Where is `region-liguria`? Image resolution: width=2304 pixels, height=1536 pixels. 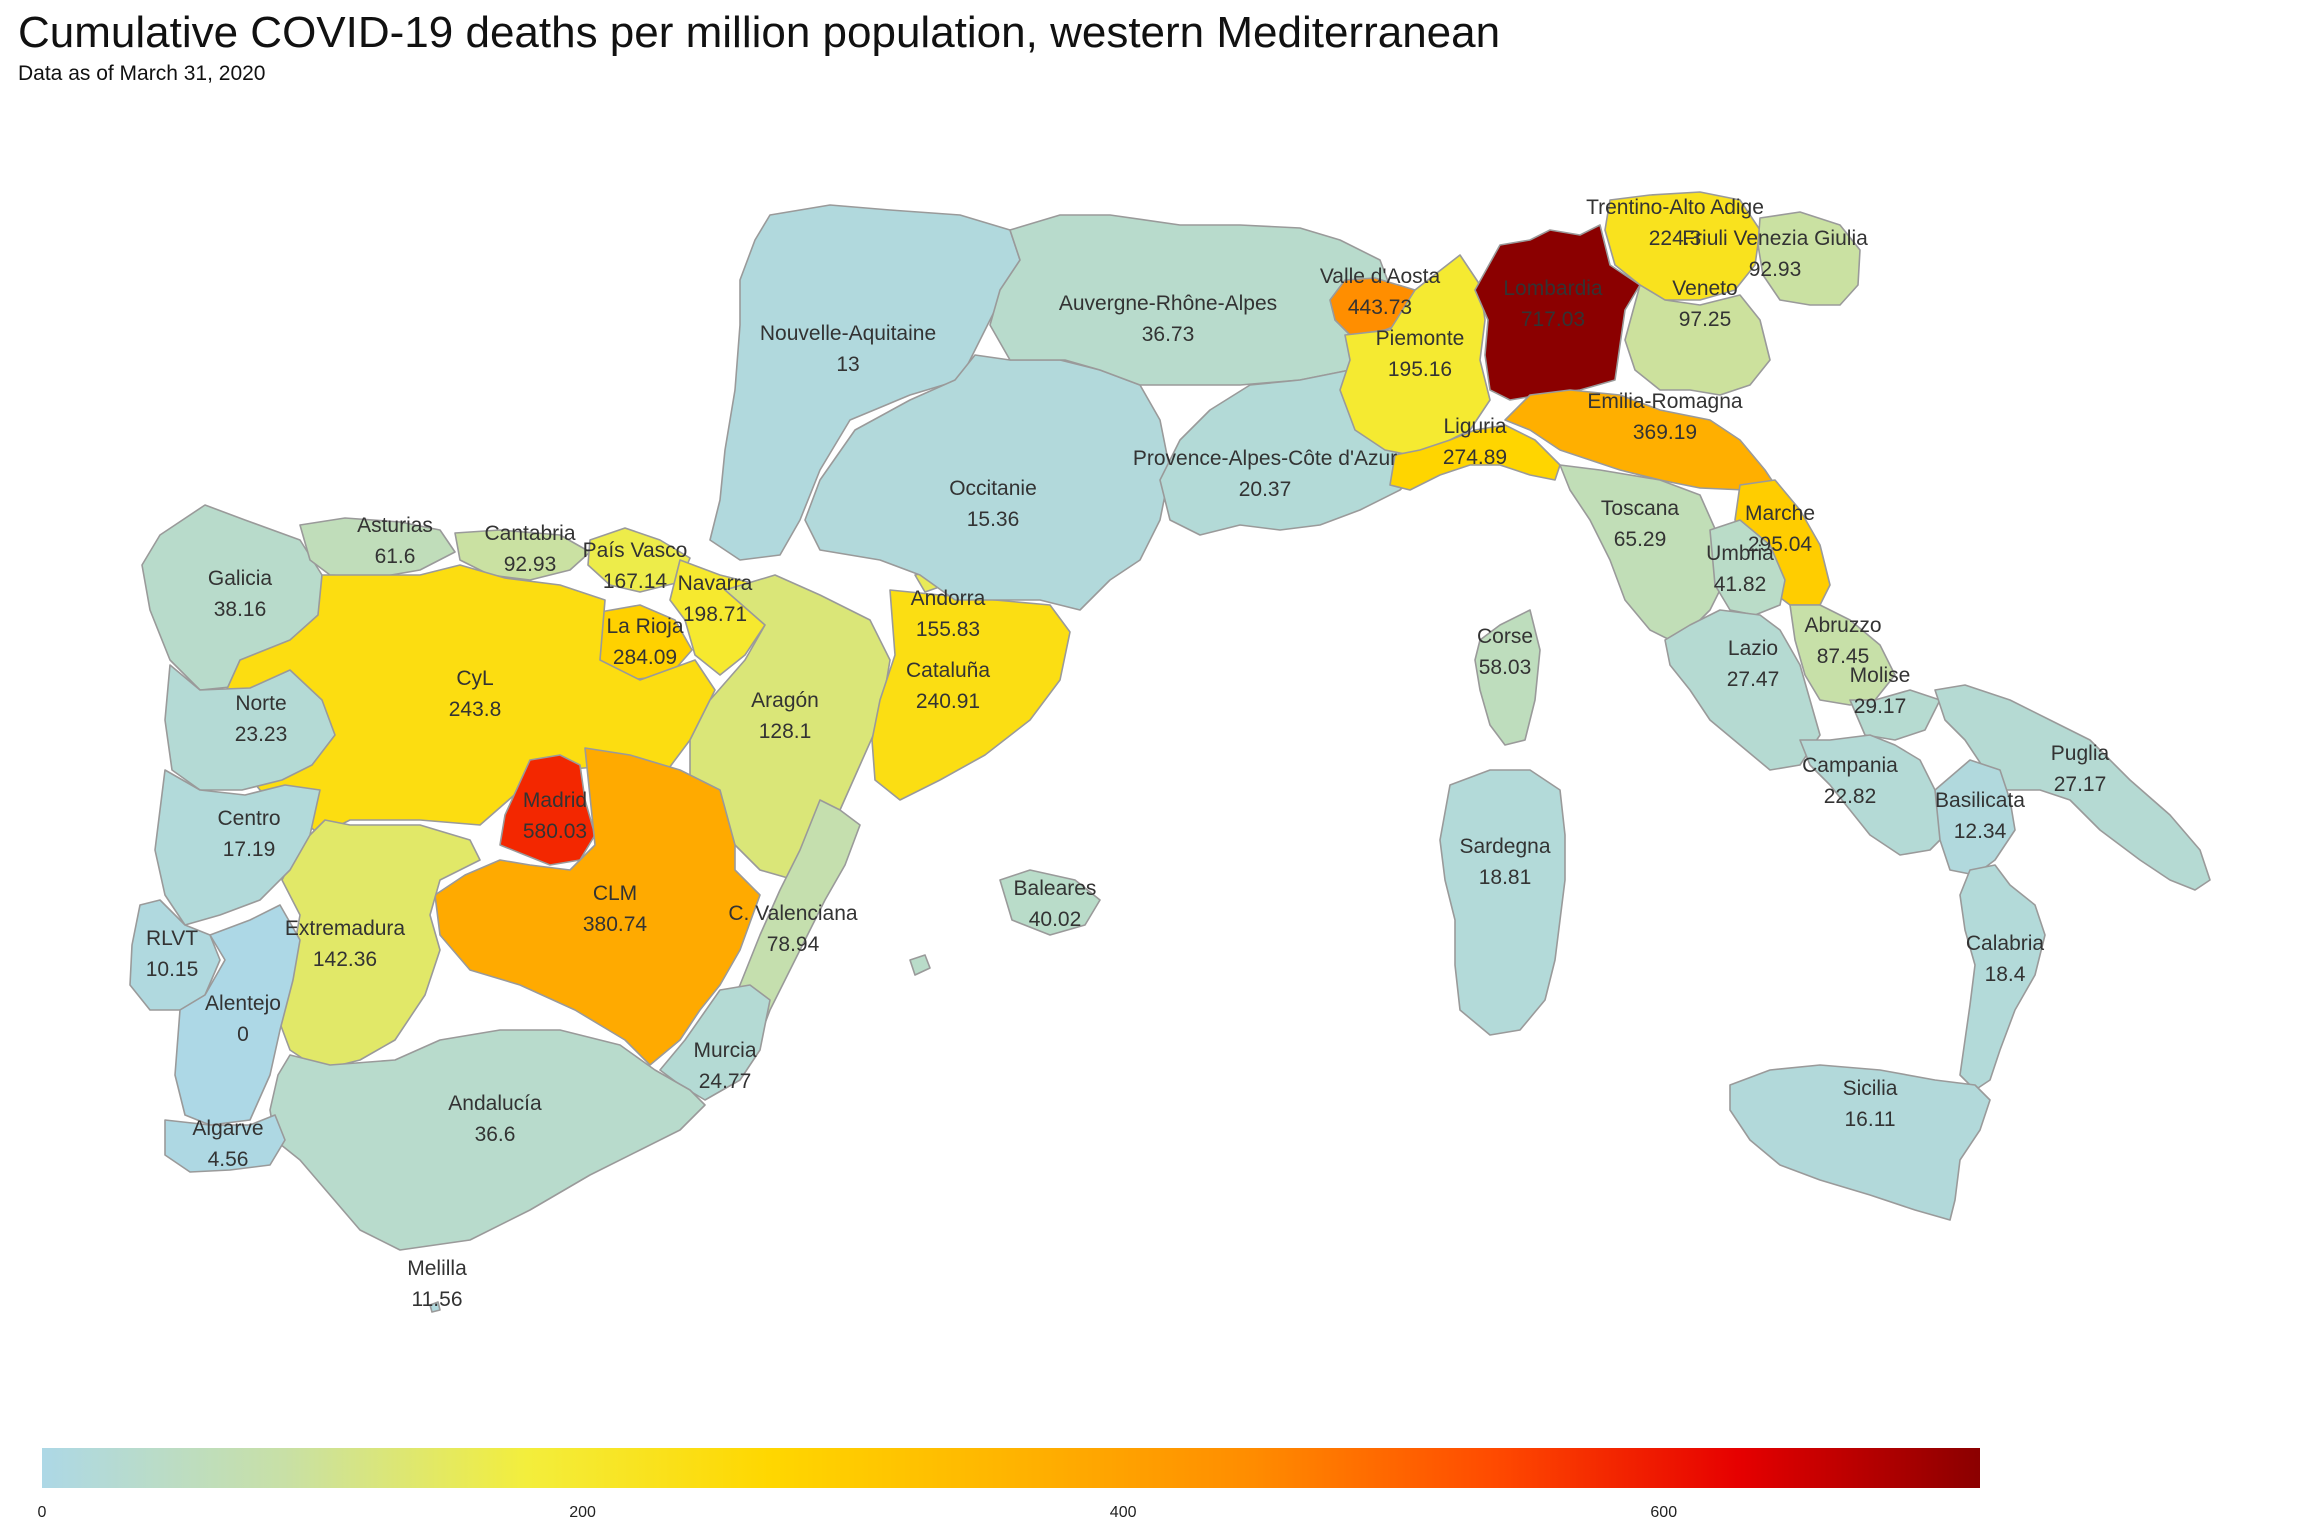
region-liguria is located at coordinates (1475, 457).